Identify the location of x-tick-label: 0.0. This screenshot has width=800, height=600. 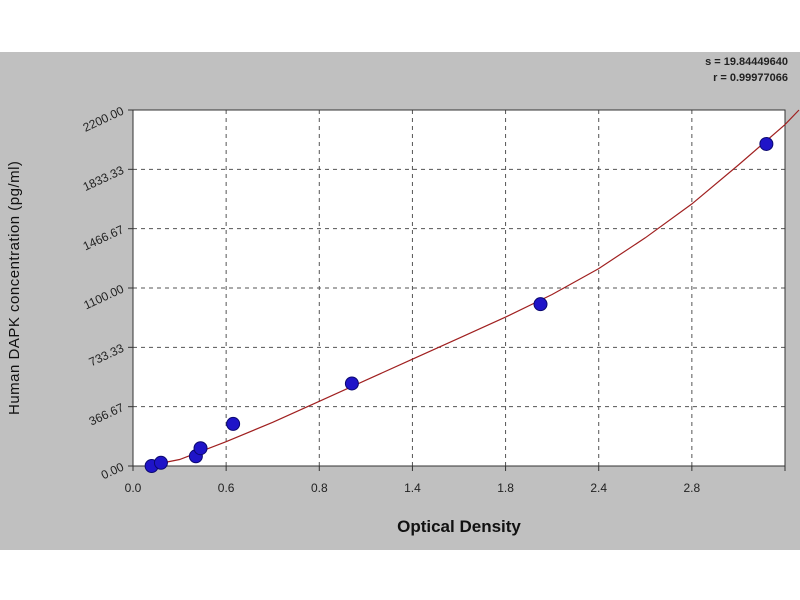
(133, 488).